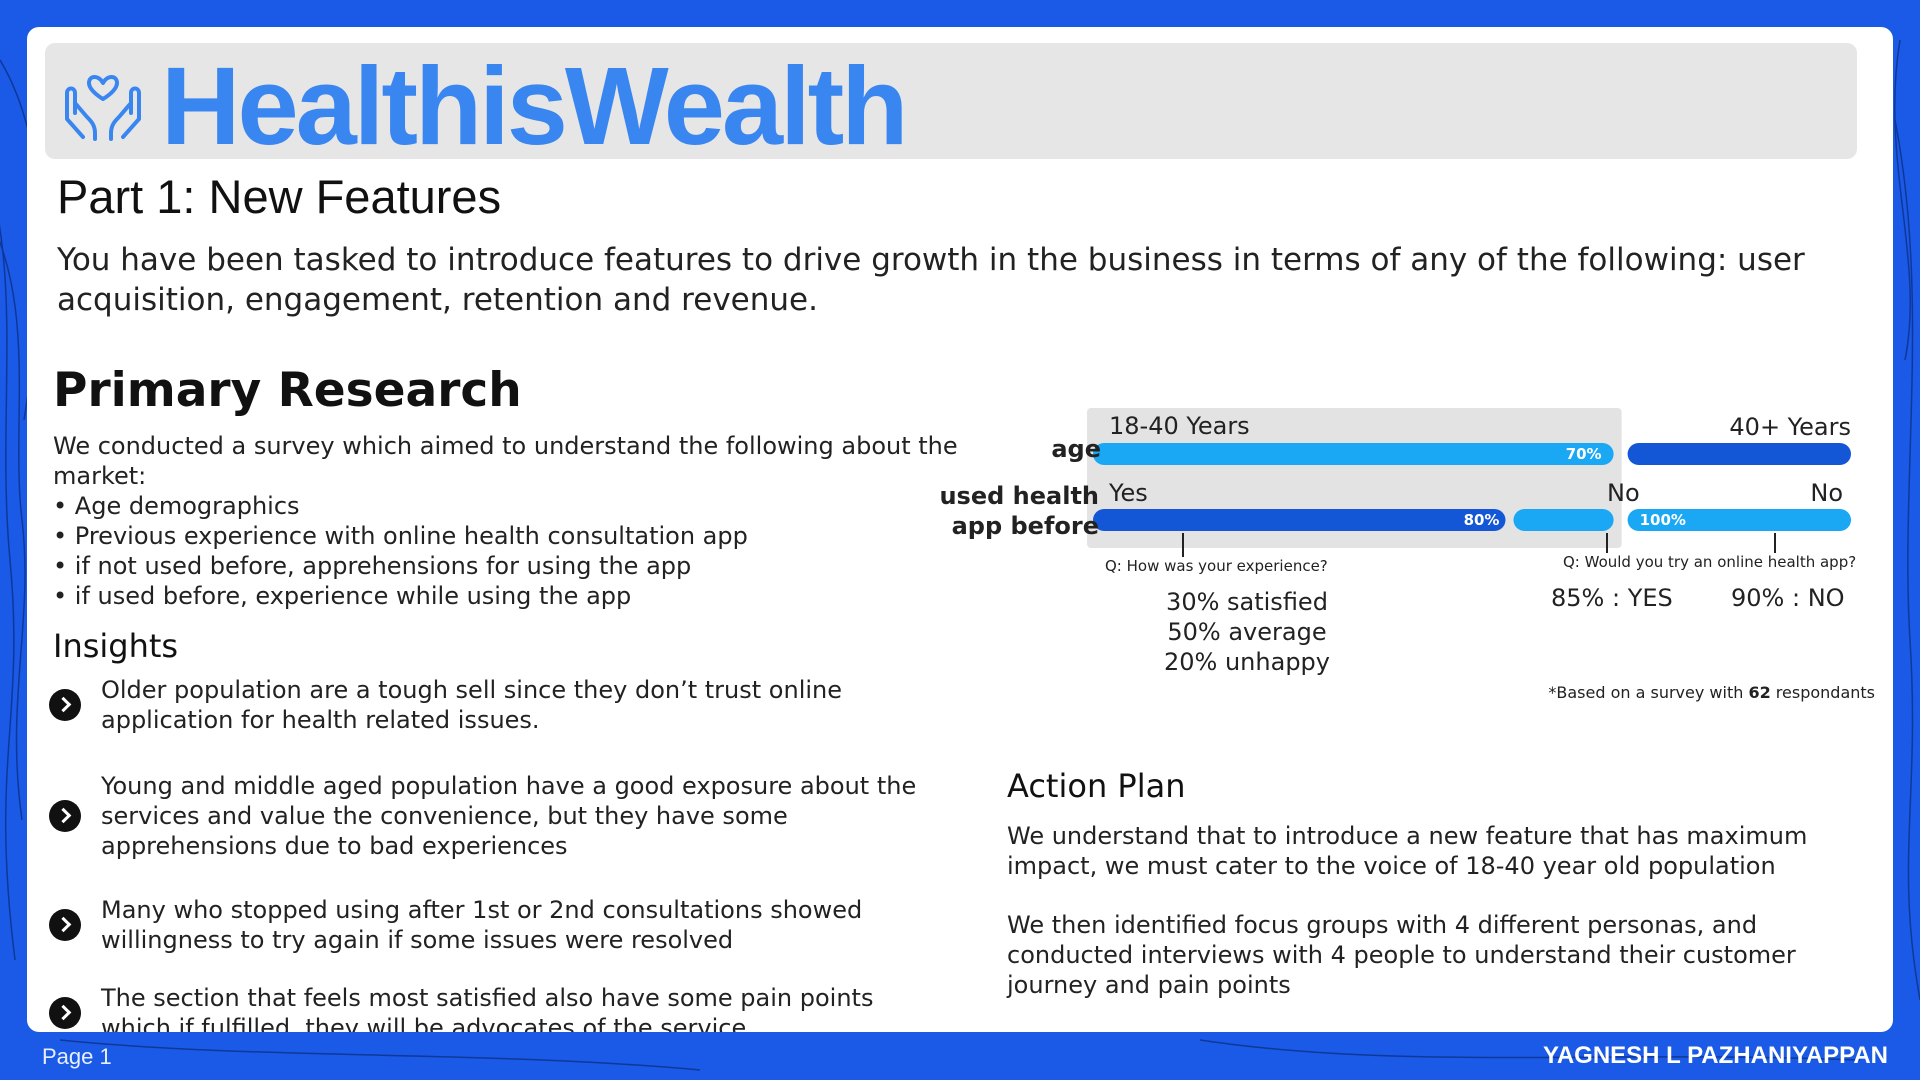 The image size is (1920, 1080). I want to click on part-title: Part 1: New Features, so click(279, 196).